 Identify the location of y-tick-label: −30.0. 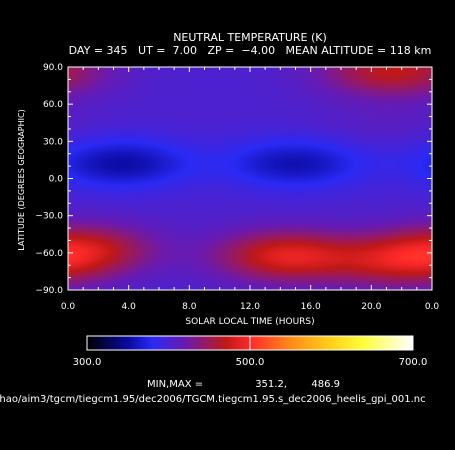
(49, 217).